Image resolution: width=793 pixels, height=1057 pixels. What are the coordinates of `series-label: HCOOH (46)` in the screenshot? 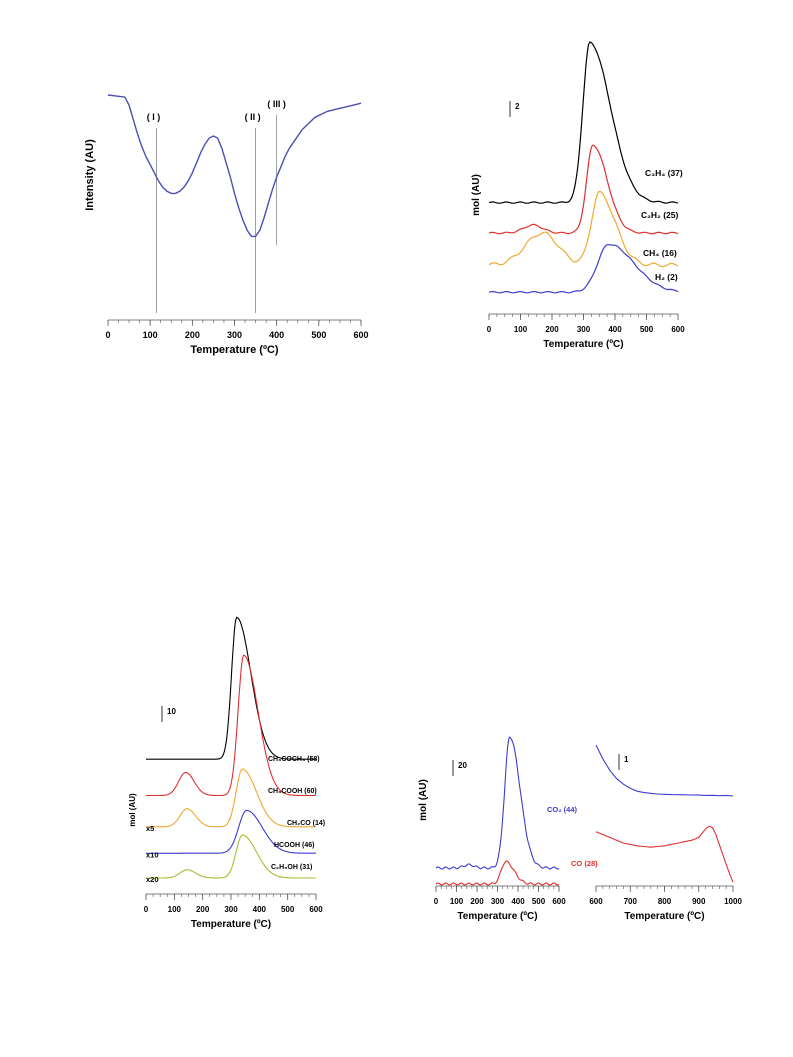 It's located at (294, 845).